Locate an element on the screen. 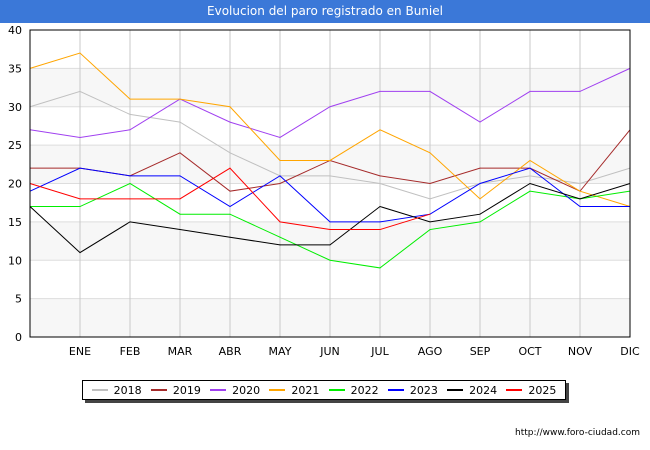 The height and width of the screenshot is (450, 650). legend-item-2023: 2023 is located at coordinates (412, 390).